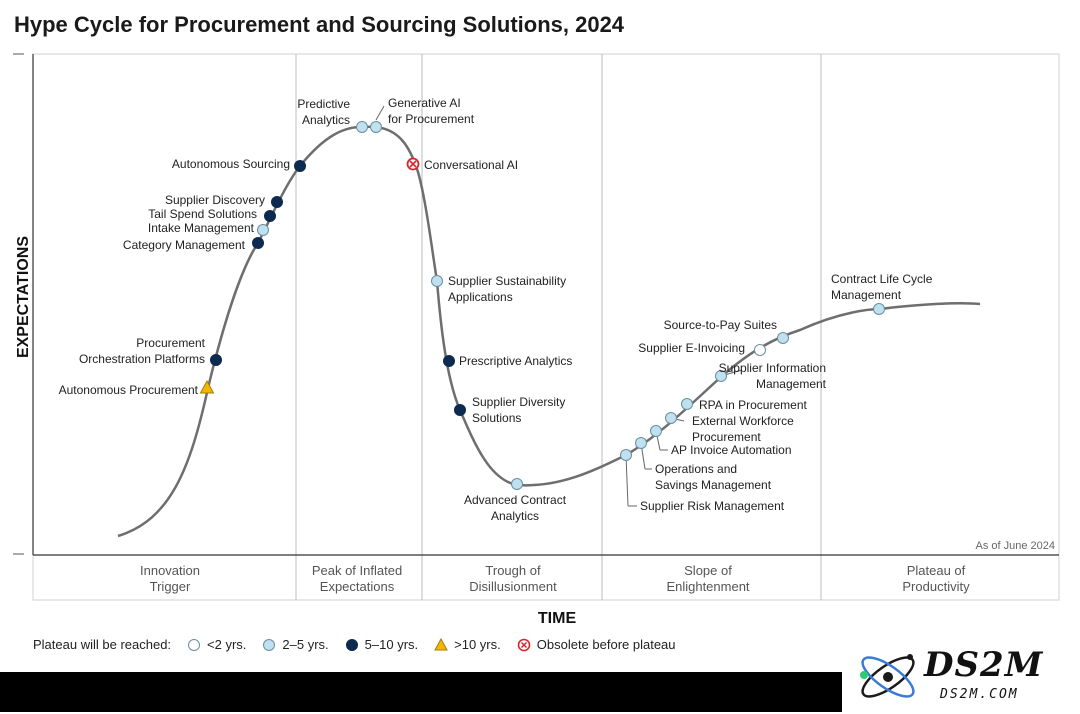 Image resolution: width=1080 pixels, height=714 pixels. I want to click on atom-icon, so click(887, 676).